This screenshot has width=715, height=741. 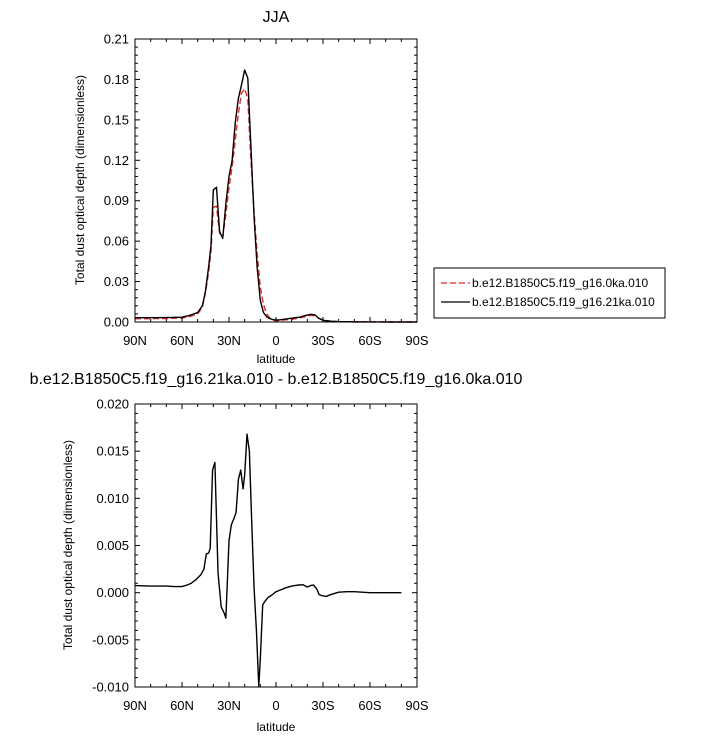 What do you see at coordinates (369, 705) in the screenshot?
I see `bottom-x-tick-label: 60S` at bounding box center [369, 705].